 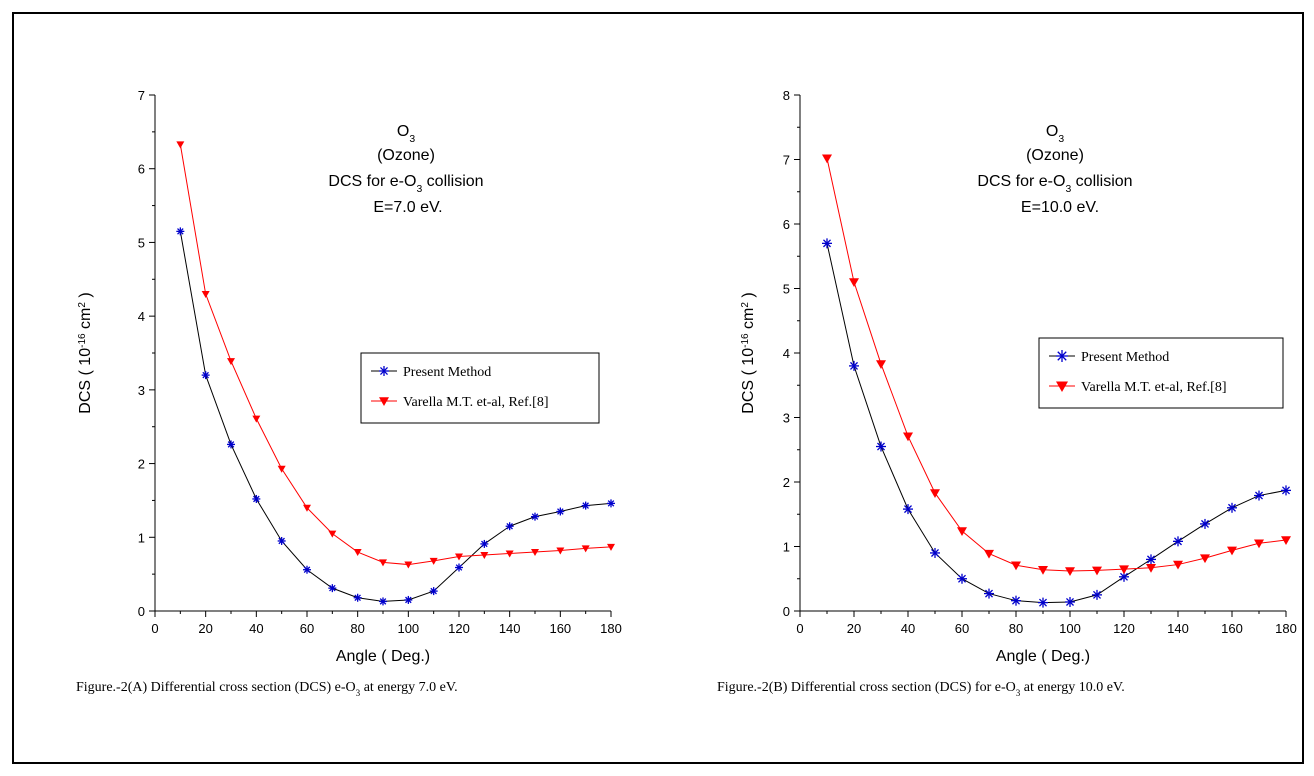 I want to click on y-tick-label-b: 8, so click(x=786, y=95).